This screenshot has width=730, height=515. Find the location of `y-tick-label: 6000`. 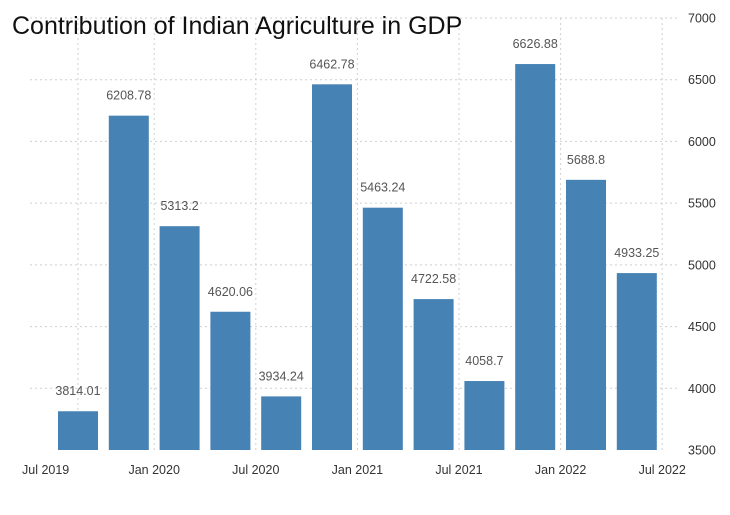

y-tick-label: 6000 is located at coordinates (702, 142).